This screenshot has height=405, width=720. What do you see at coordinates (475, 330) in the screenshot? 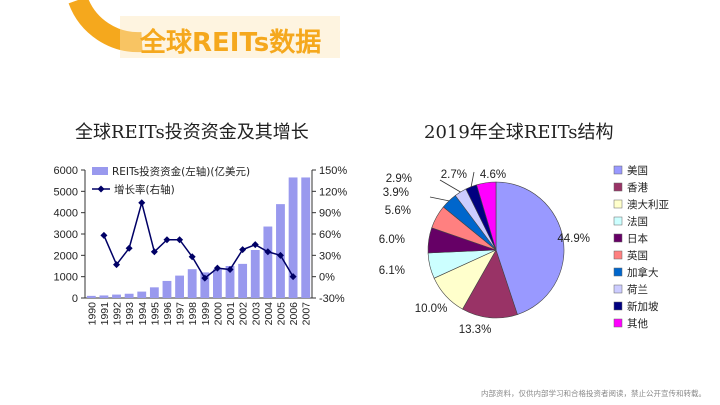
I see `pie-data-label: 13.3%` at bounding box center [475, 330].